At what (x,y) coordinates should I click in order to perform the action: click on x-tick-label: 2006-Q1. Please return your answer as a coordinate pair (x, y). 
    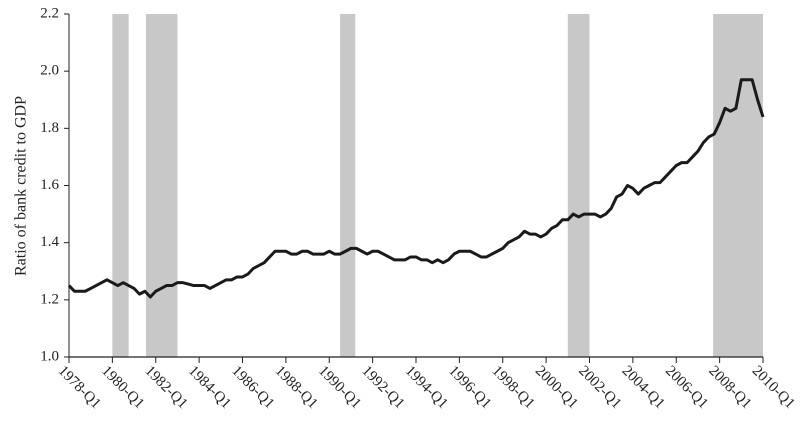
    Looking at the image, I should click on (686, 387).